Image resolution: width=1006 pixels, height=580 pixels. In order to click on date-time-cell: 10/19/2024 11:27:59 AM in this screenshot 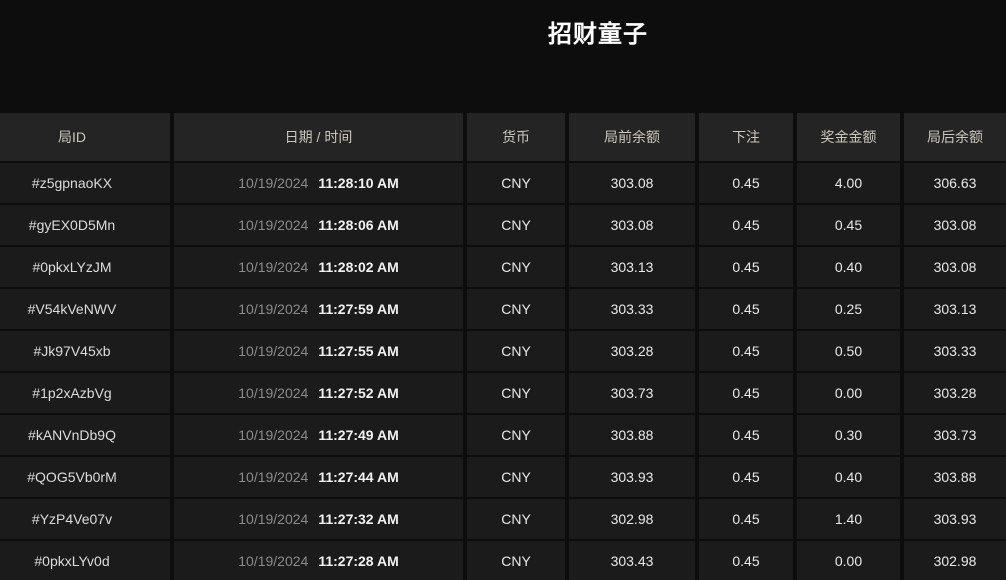, I will do `click(318, 309)`.